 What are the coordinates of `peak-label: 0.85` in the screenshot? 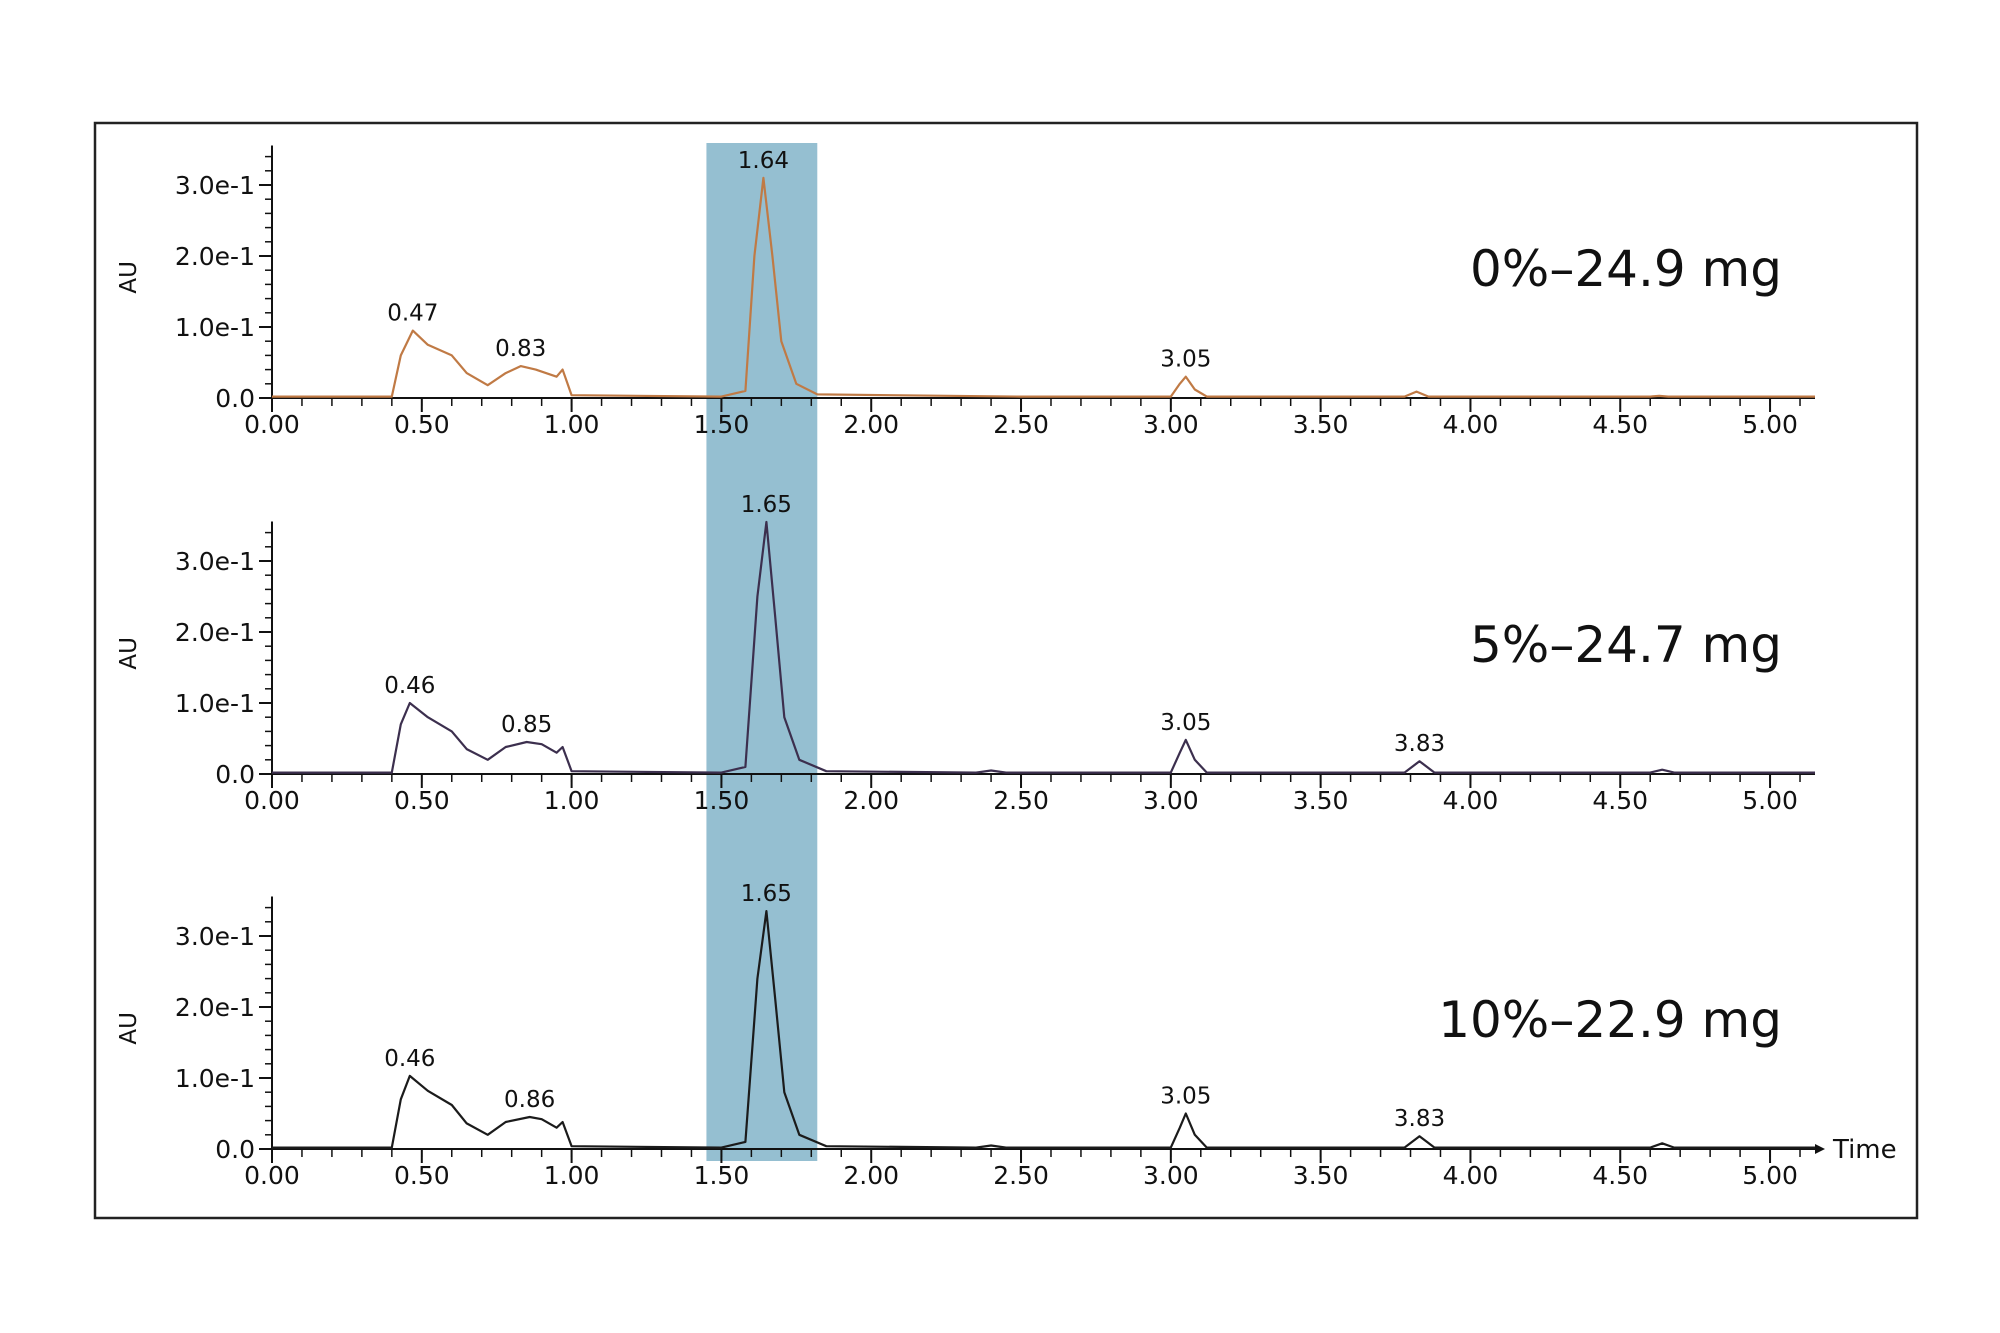 It's located at (526, 725).